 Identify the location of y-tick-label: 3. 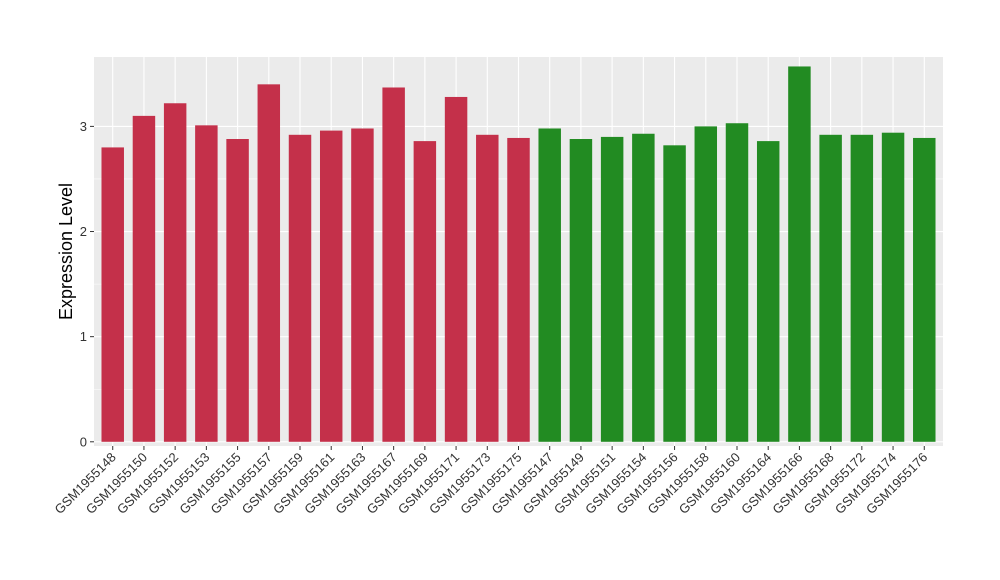
(83, 126).